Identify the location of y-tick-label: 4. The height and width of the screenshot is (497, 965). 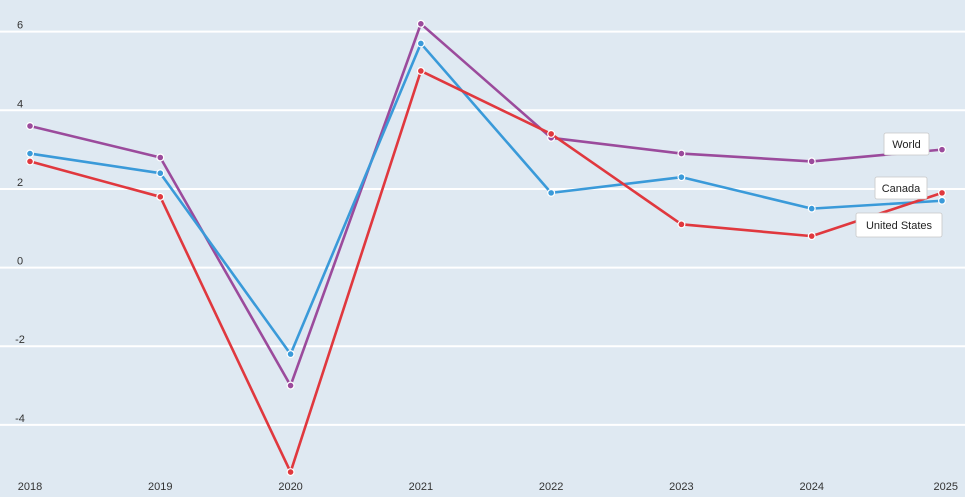
(20, 104).